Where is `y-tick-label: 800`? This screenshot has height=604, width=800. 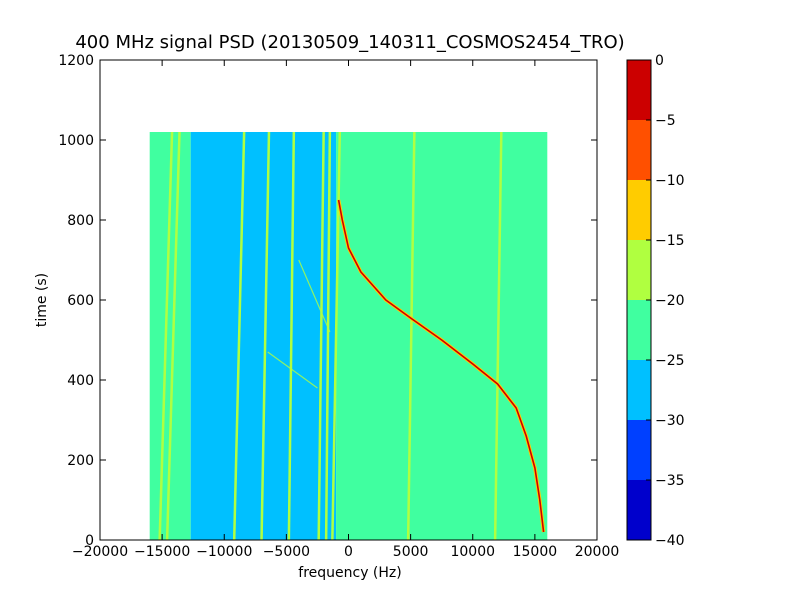 y-tick-label: 800 is located at coordinates (80, 221).